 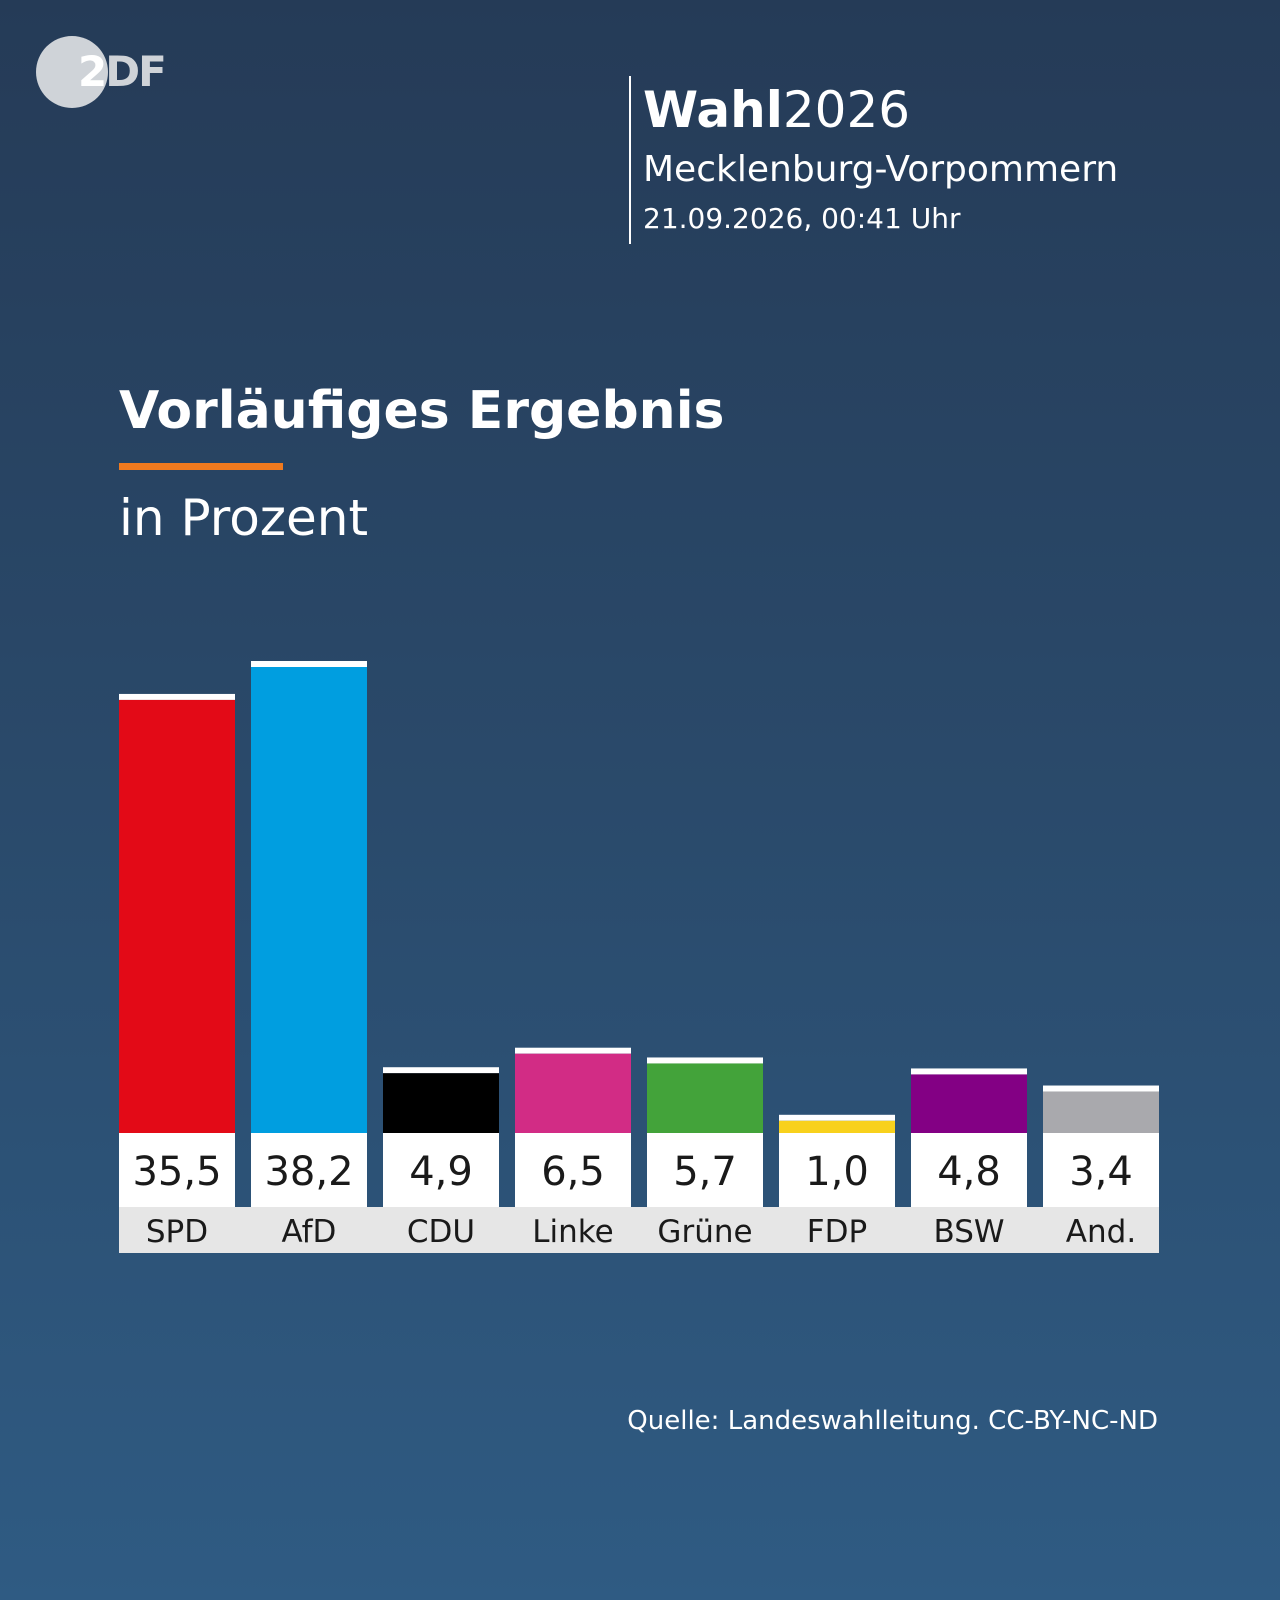 I want to click on value-label-bsw: 4,8, so click(x=969, y=1172).